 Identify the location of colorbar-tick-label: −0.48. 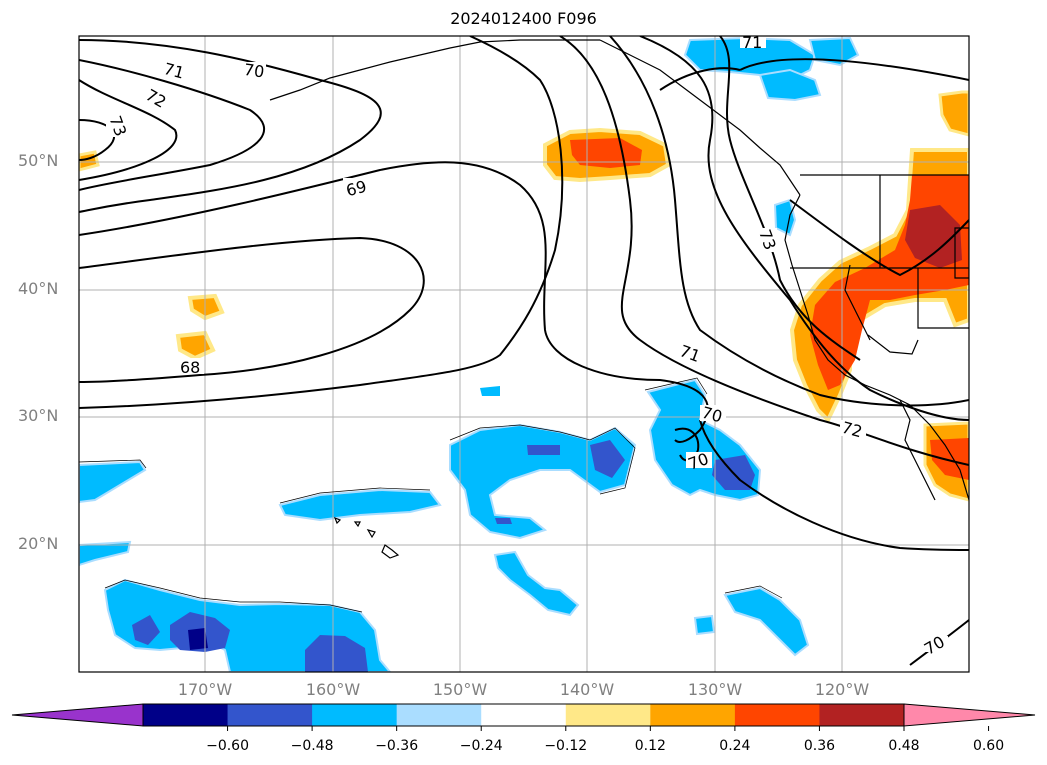
(312, 746).